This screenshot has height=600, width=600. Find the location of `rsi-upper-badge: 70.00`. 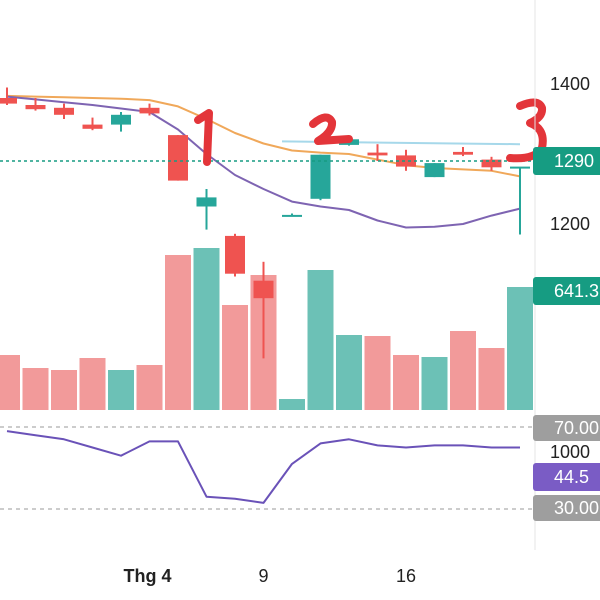

rsi-upper-badge: 70.00 is located at coordinates (566, 428).